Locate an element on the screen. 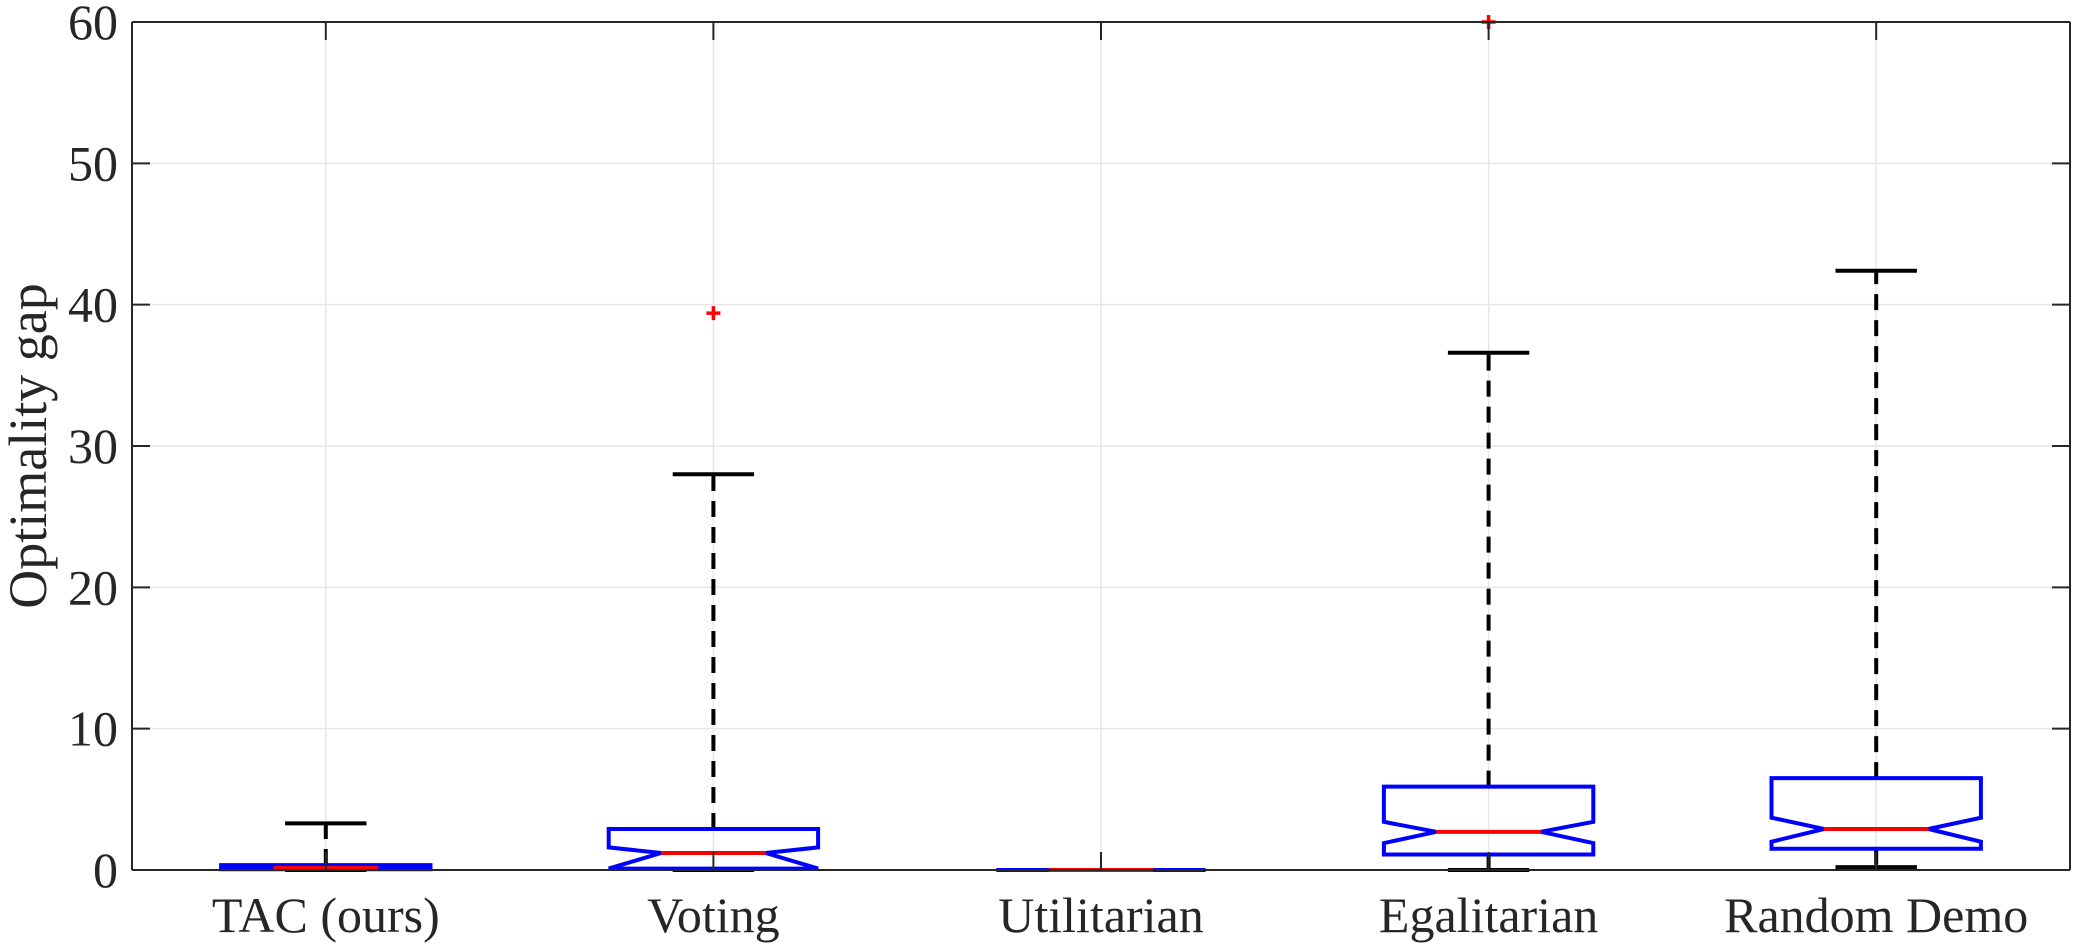  x-tick-label-2: Utilitarian is located at coordinates (1101, 915).